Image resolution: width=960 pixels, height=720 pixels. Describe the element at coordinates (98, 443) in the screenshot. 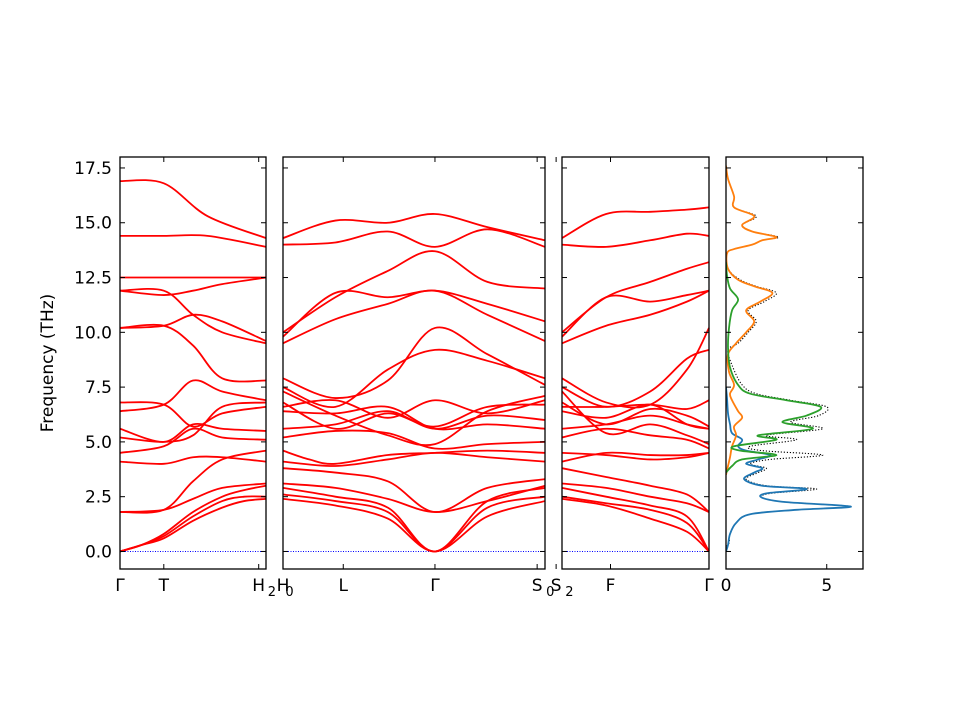

I see `y-tick-label: 5.0` at that location.